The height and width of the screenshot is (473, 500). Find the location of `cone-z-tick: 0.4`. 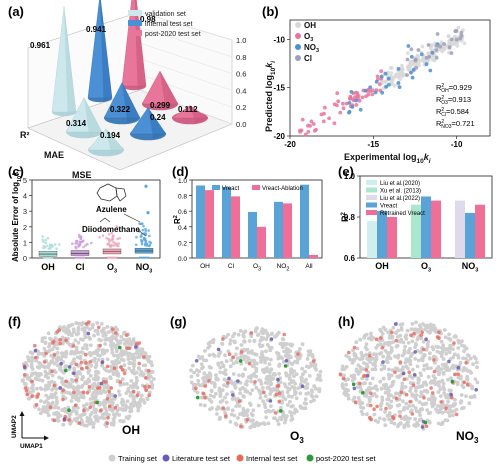

cone-z-tick: 0.4 is located at coordinates (241, 90).